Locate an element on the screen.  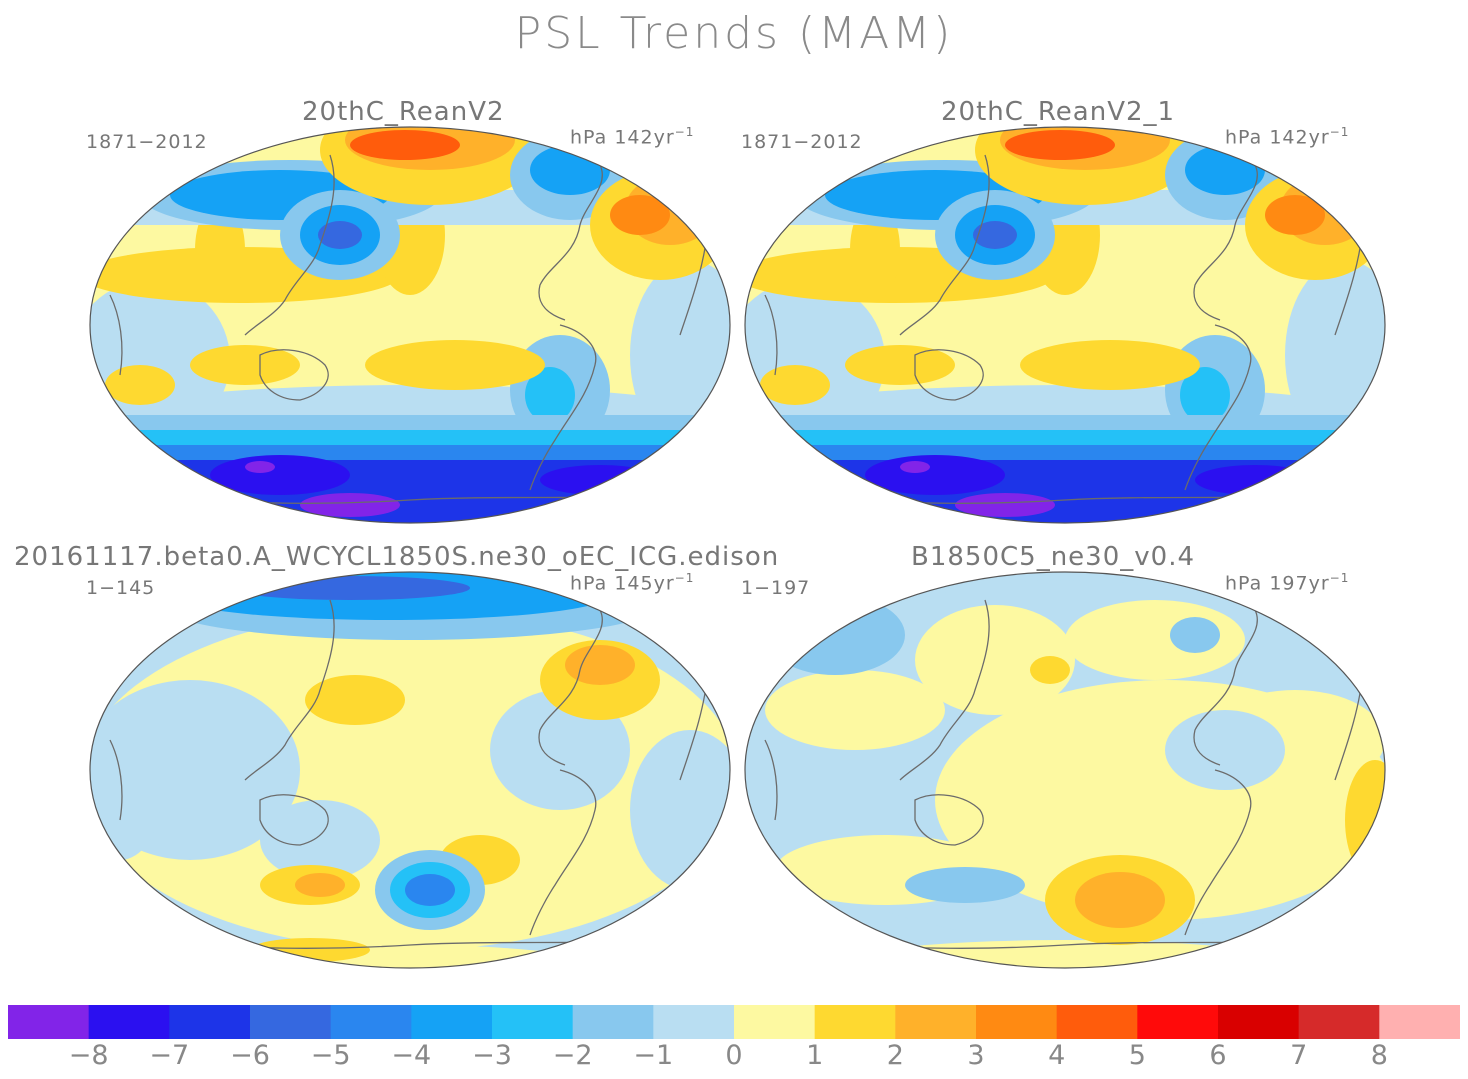
colorbar-tick-label: 0 is located at coordinates (734, 1055).